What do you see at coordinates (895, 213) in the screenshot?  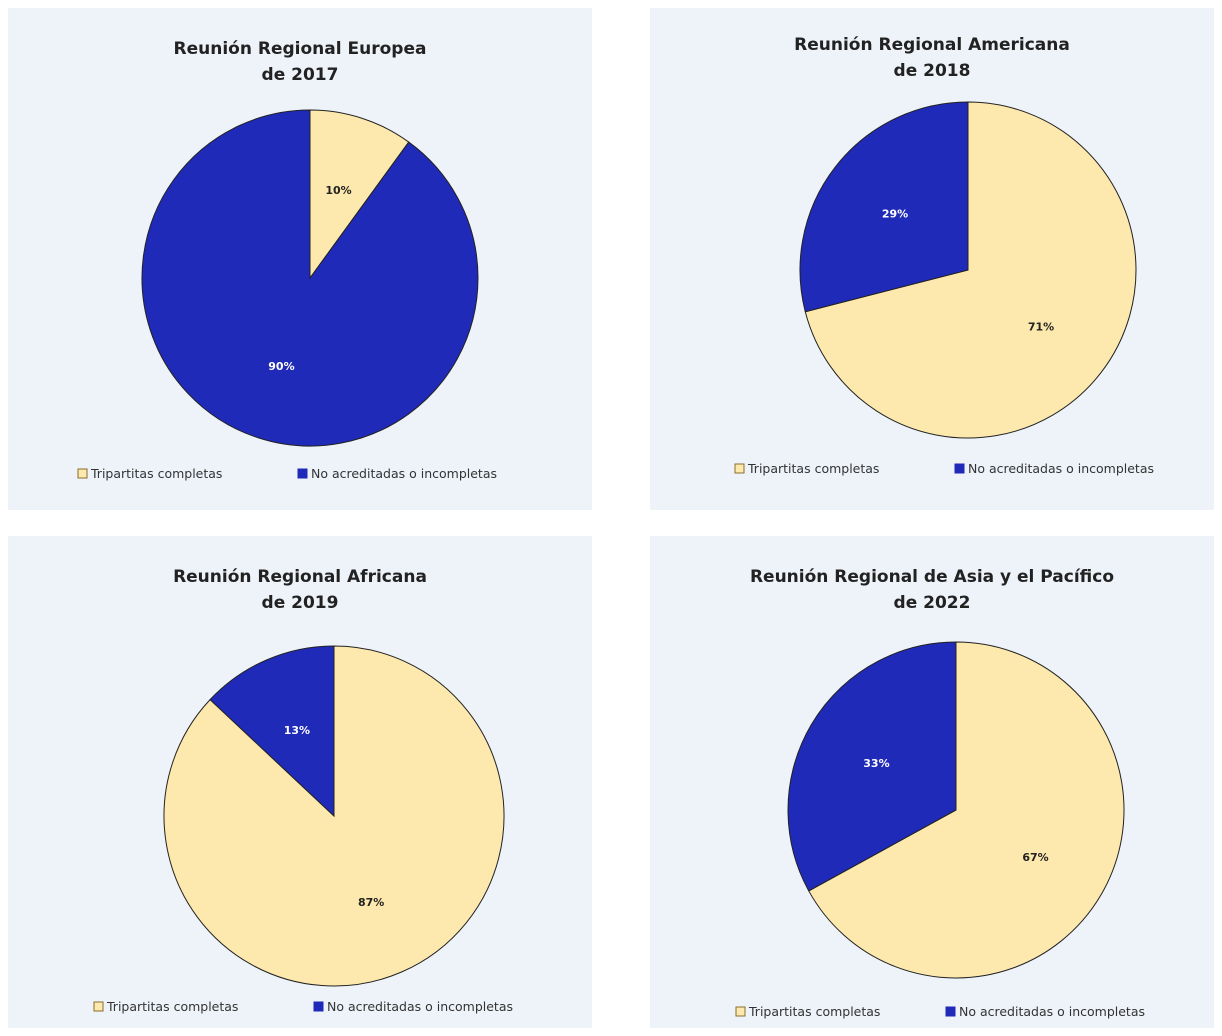 I see `pie-data-label: 29%` at bounding box center [895, 213].